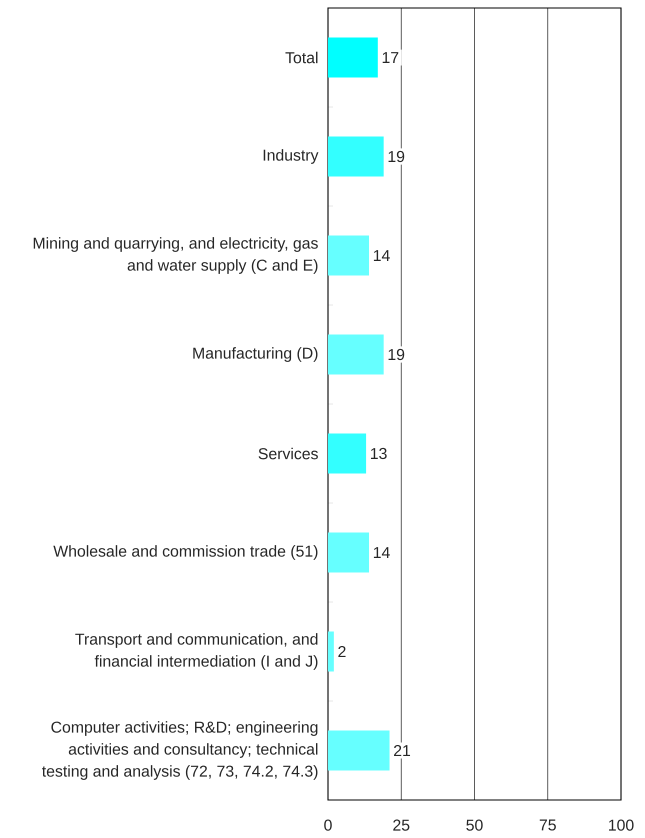 The height and width of the screenshot is (838, 645). I want to click on y-tick-label: Total, so click(301, 58).